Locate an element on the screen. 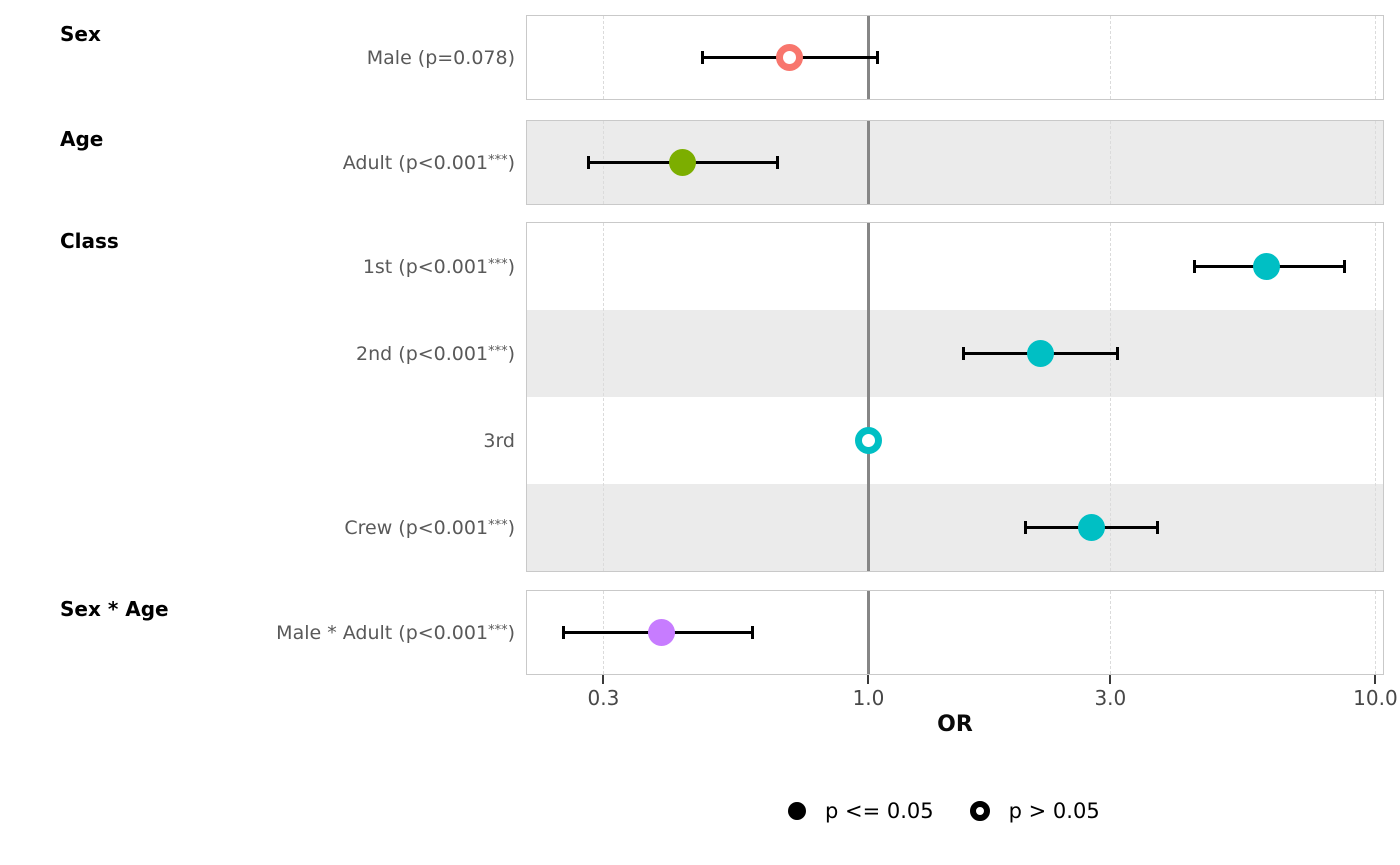 This screenshot has width=1400, height=865. x-axis-tick-label-1.0: 1.0 is located at coordinates (868, 698).